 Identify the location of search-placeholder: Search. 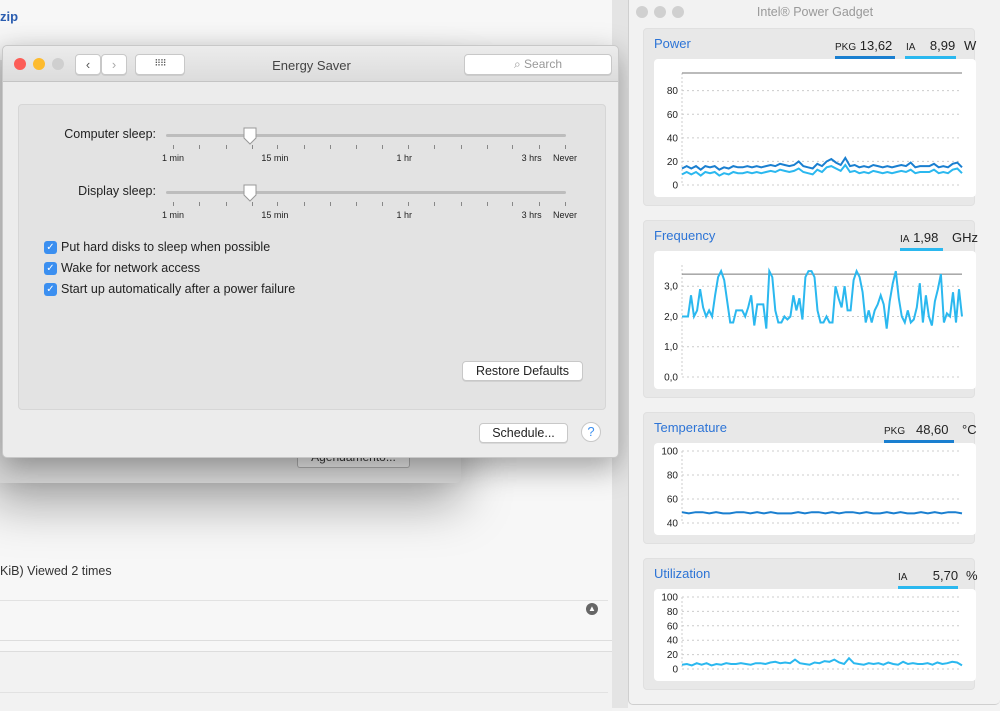
(543, 64).